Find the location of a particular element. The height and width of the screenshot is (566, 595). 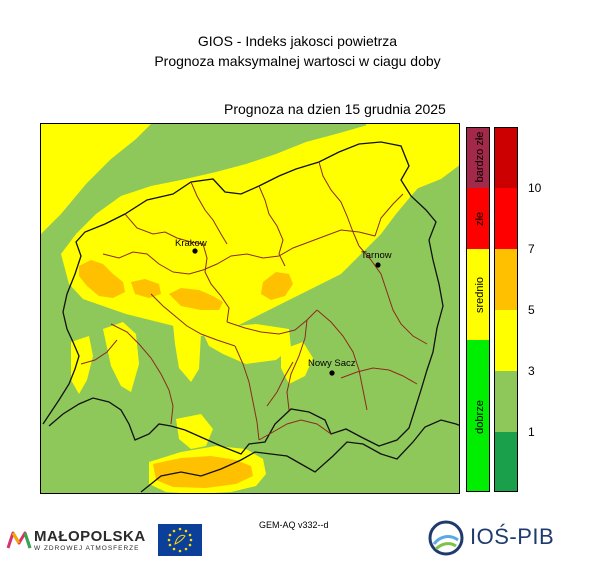

city-label-tarnow: Tarnow is located at coordinates (376, 255).